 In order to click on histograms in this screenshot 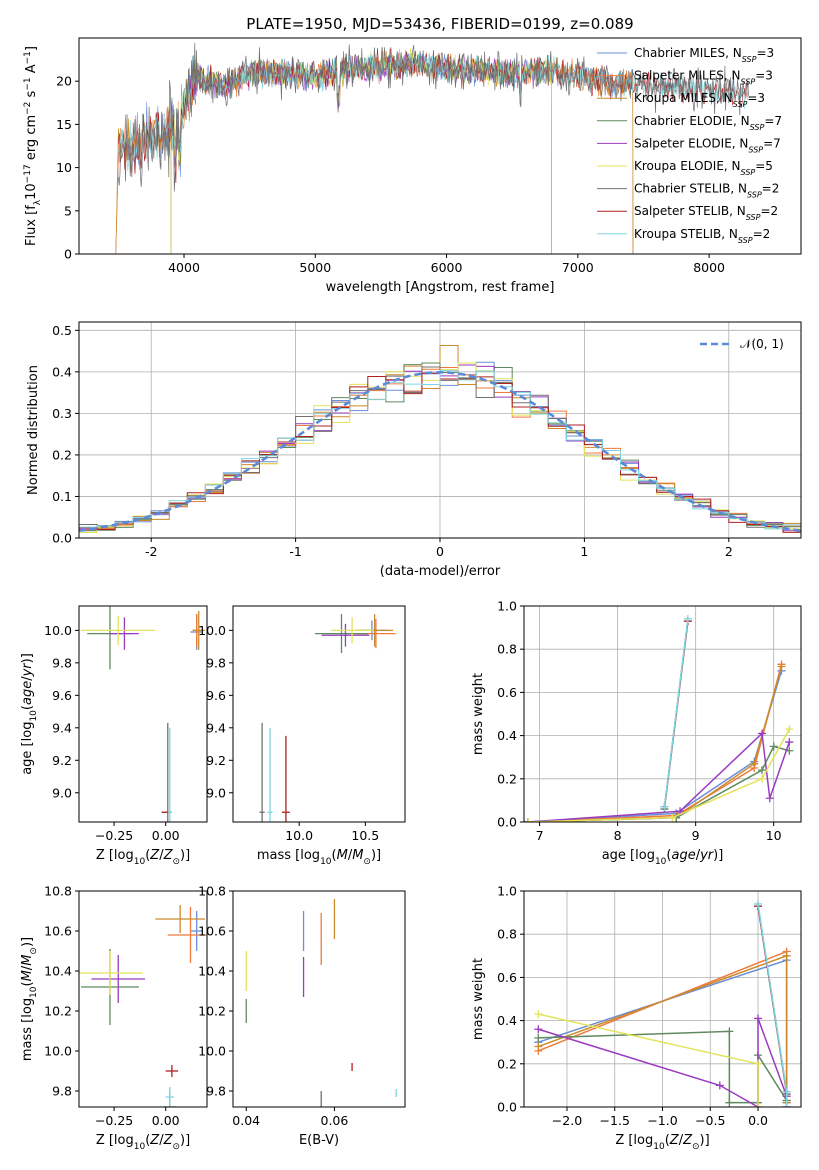, I will do `click(440, 441)`.